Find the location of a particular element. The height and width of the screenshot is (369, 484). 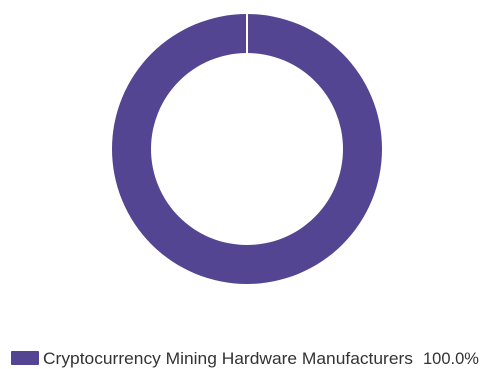

legend-swatch is located at coordinates (25, 358).